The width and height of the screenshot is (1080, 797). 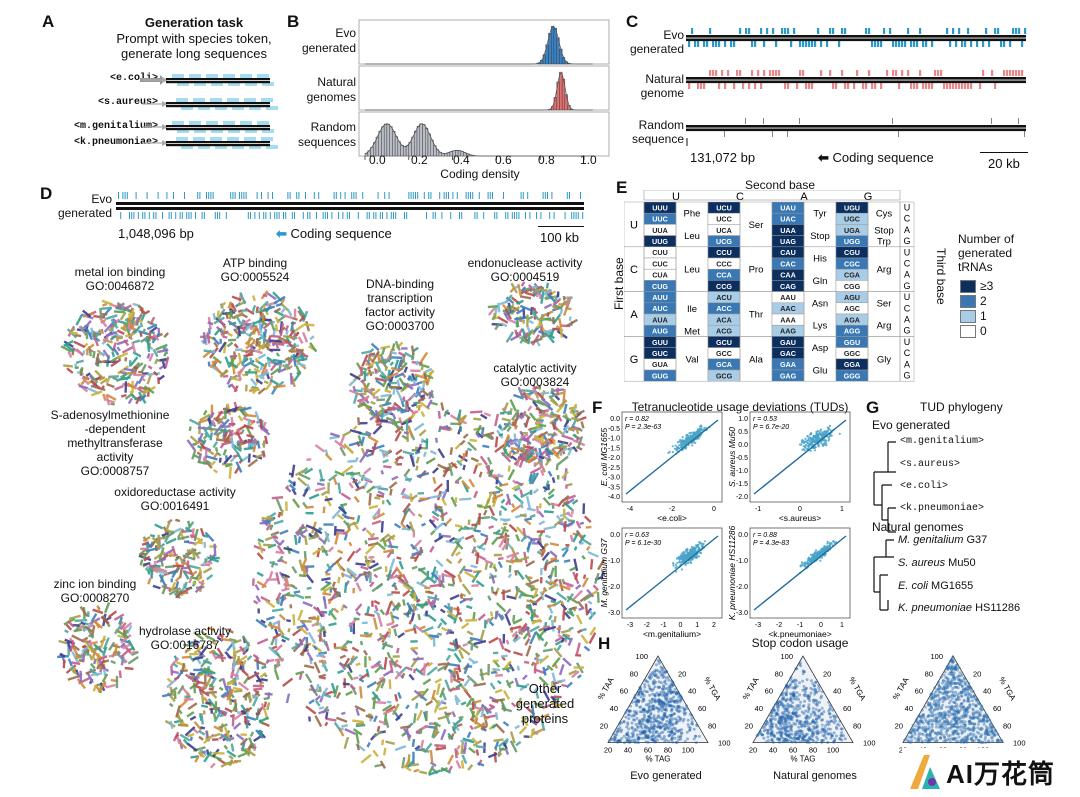 What do you see at coordinates (985, 253) in the screenshot?
I see `trna-legend-title-2: generated` at bounding box center [985, 253].